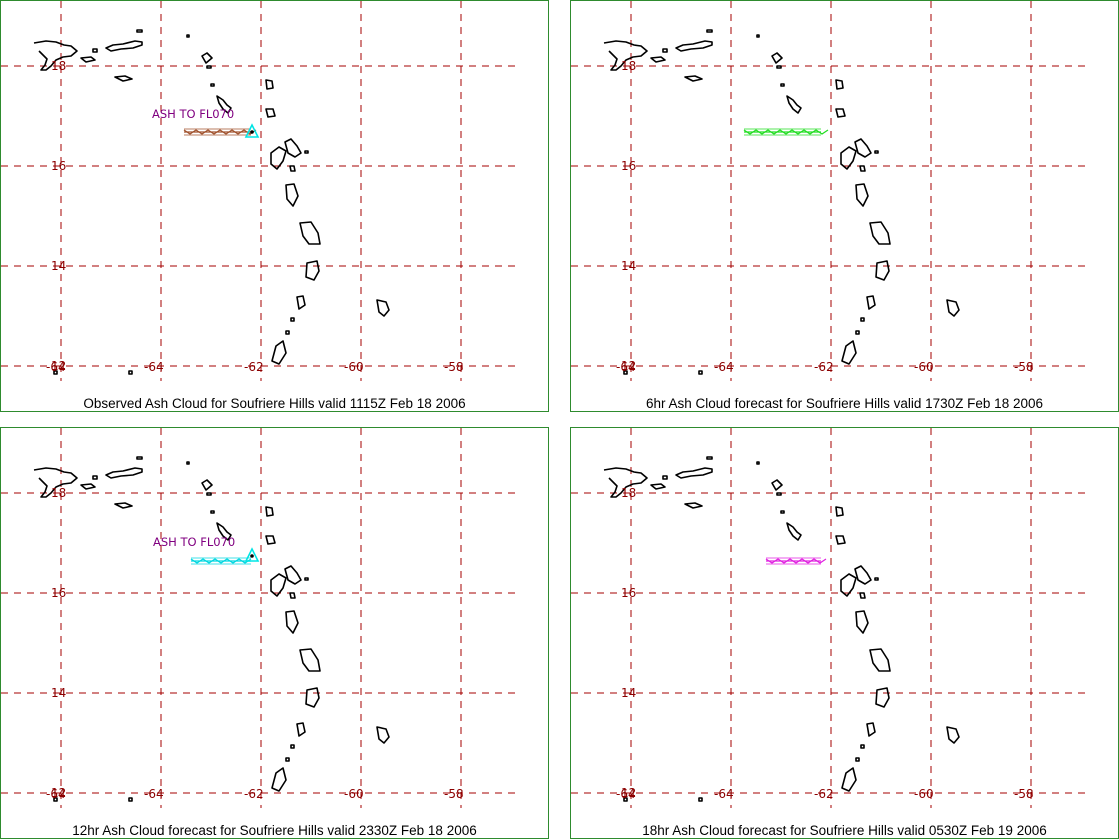  I want to click on volcano-location-dot, so click(252, 132).